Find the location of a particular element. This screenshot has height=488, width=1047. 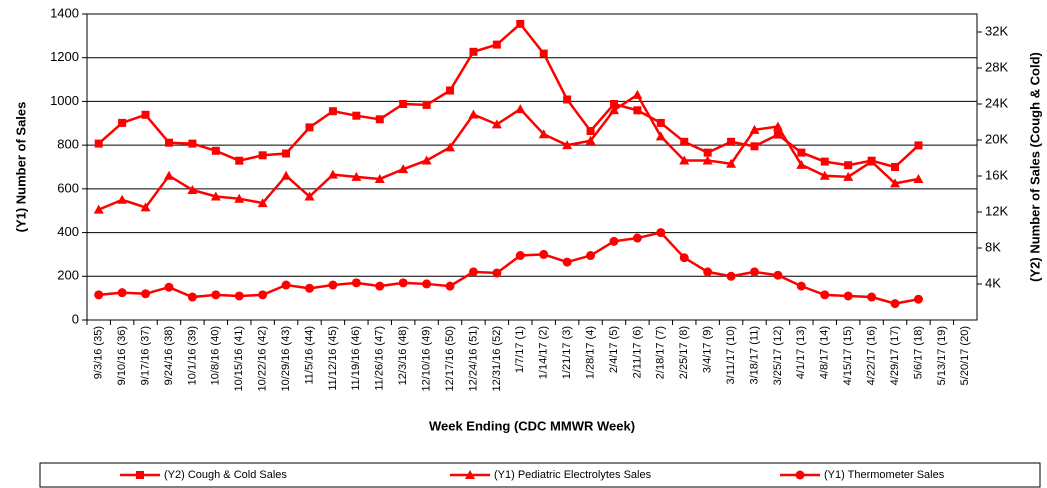

x-tick-label: 1/14/17 (2) is located at coordinates (544, 352).